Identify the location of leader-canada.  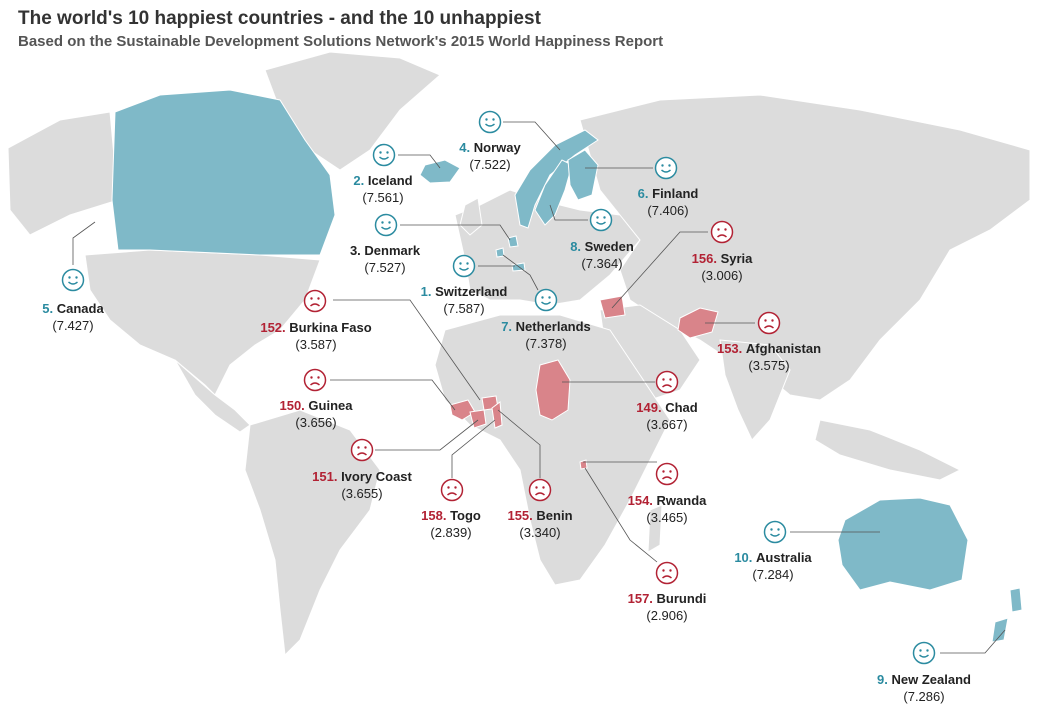
(84, 243).